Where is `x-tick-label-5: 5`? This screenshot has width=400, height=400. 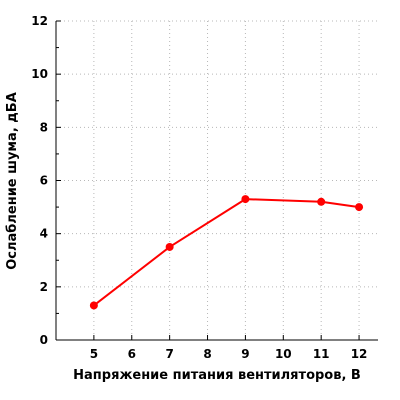 x-tick-label-5: 5 is located at coordinates (94, 354).